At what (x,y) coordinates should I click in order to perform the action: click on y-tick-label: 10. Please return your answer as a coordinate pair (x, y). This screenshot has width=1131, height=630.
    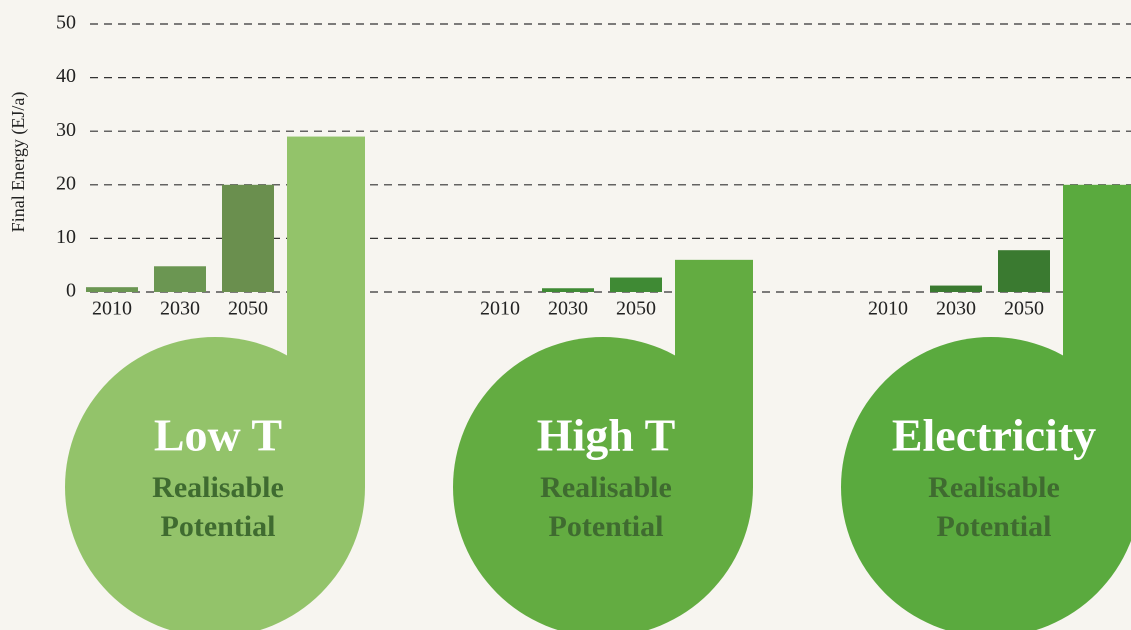
    Looking at the image, I should click on (66, 237).